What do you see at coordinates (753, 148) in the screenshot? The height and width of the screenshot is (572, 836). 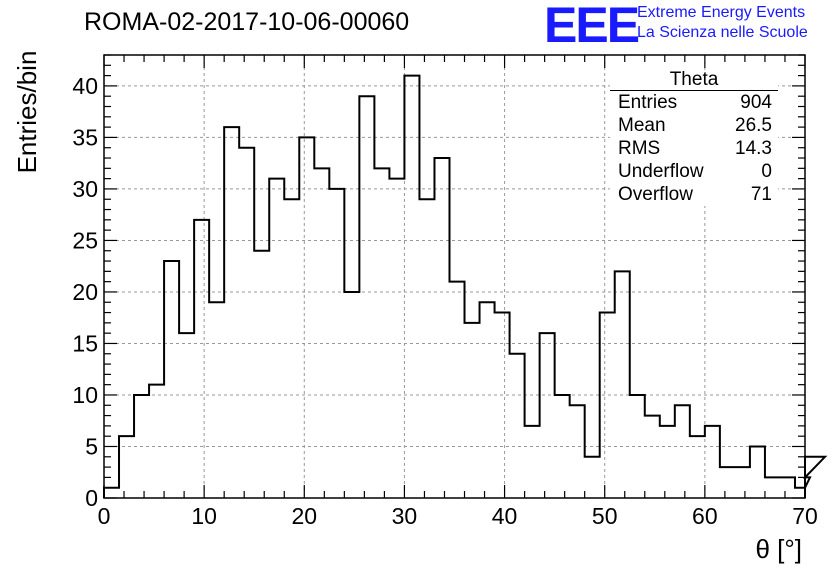 I see `stats-value: 14.3` at bounding box center [753, 148].